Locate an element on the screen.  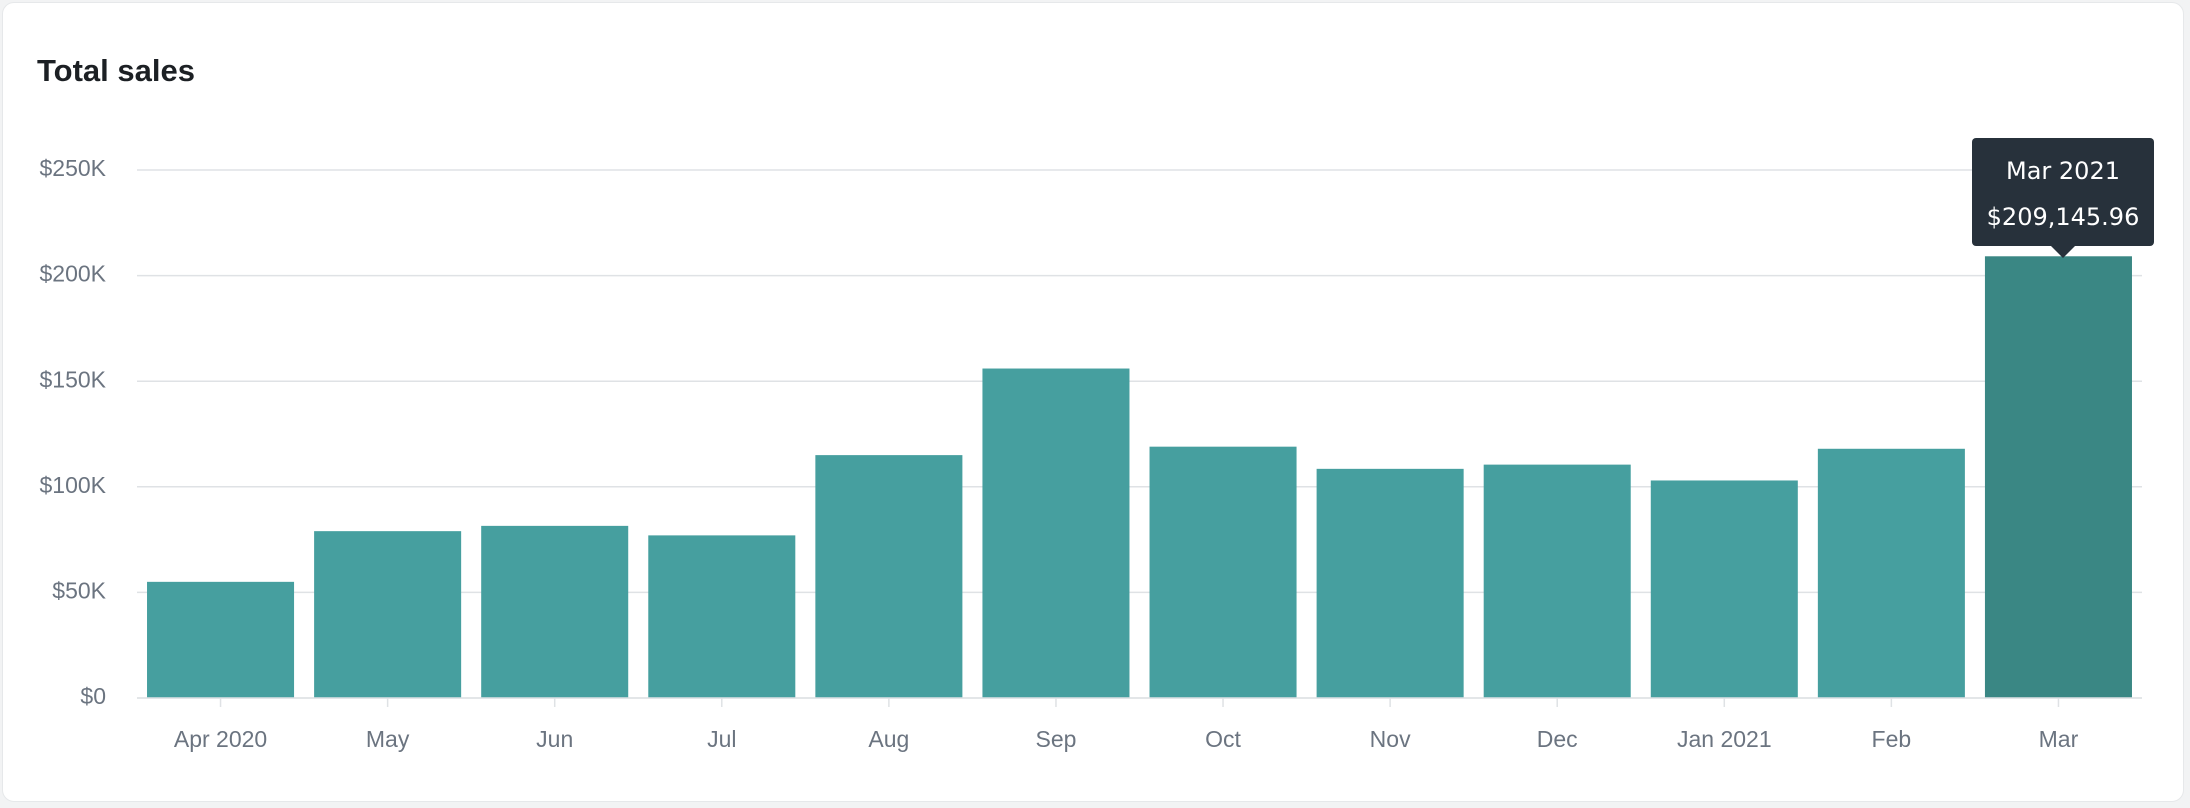
x-tick-label: Jan 2021 is located at coordinates (1724, 739).